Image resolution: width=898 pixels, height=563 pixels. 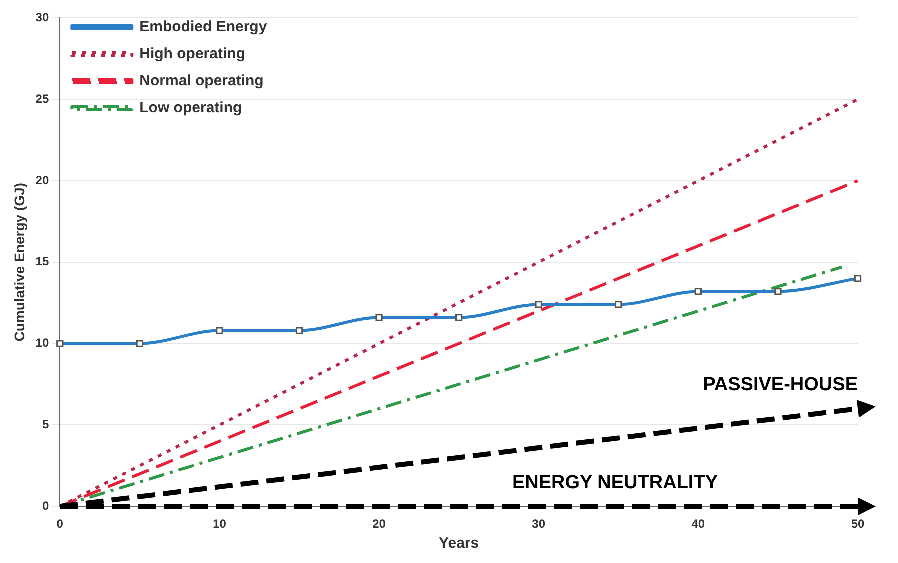 I want to click on legend-label: Normal operating, so click(x=202, y=81).